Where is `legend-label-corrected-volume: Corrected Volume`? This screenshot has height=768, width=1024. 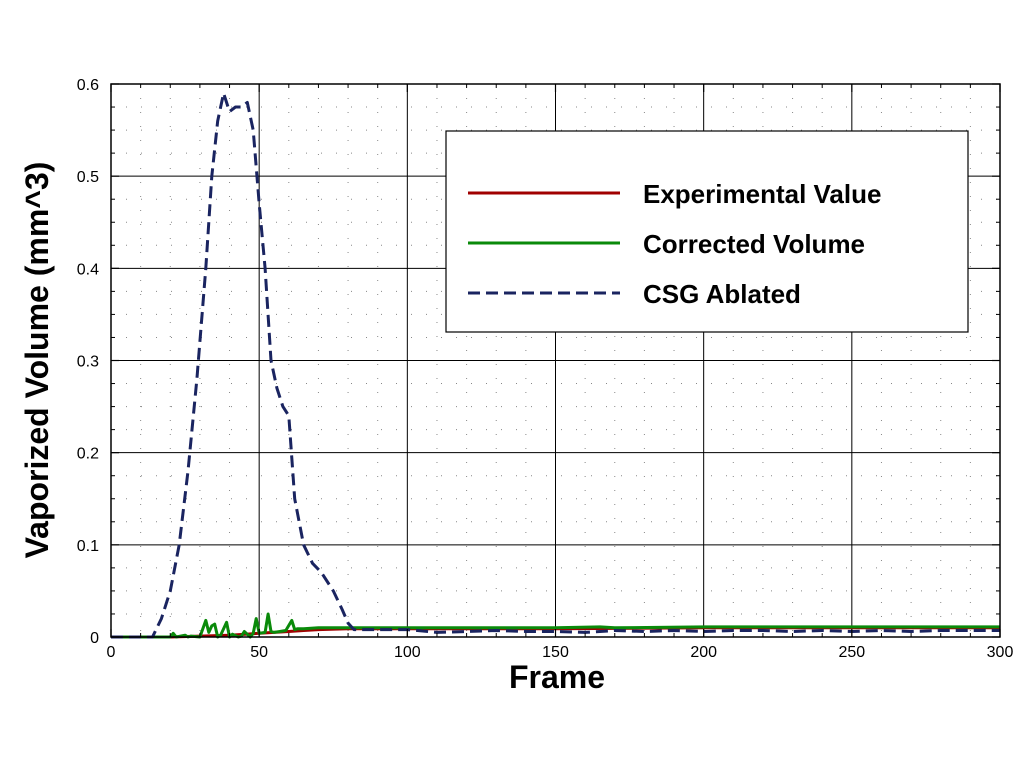 legend-label-corrected-volume: Corrected Volume is located at coordinates (754, 244).